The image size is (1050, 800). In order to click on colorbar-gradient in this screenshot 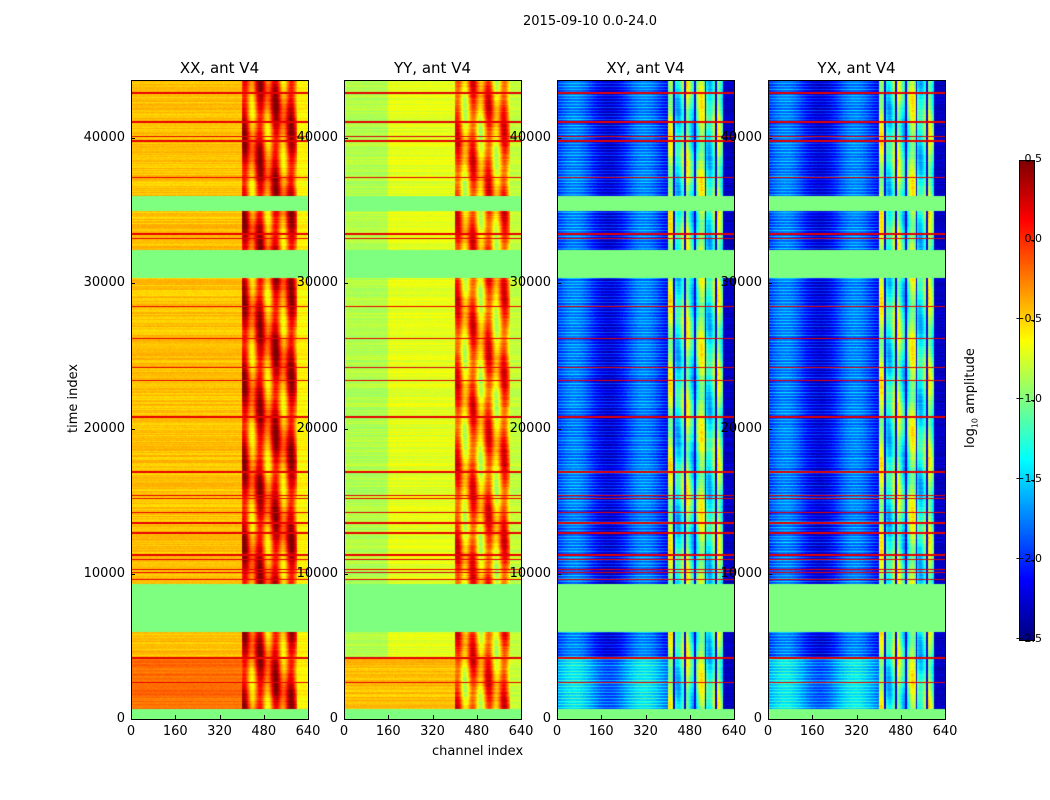, I will do `click(1026, 400)`.